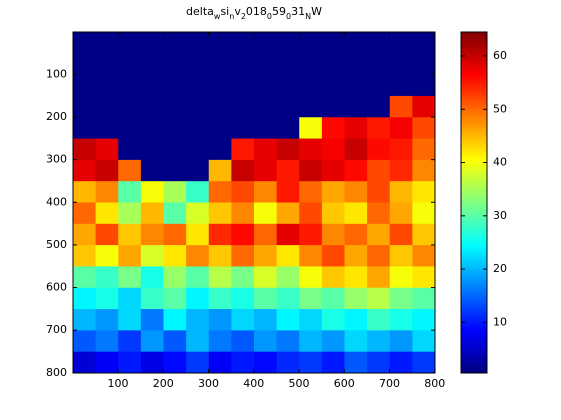  What do you see at coordinates (500, 321) in the screenshot?
I see `colorbar-tick-label: 10` at bounding box center [500, 321].